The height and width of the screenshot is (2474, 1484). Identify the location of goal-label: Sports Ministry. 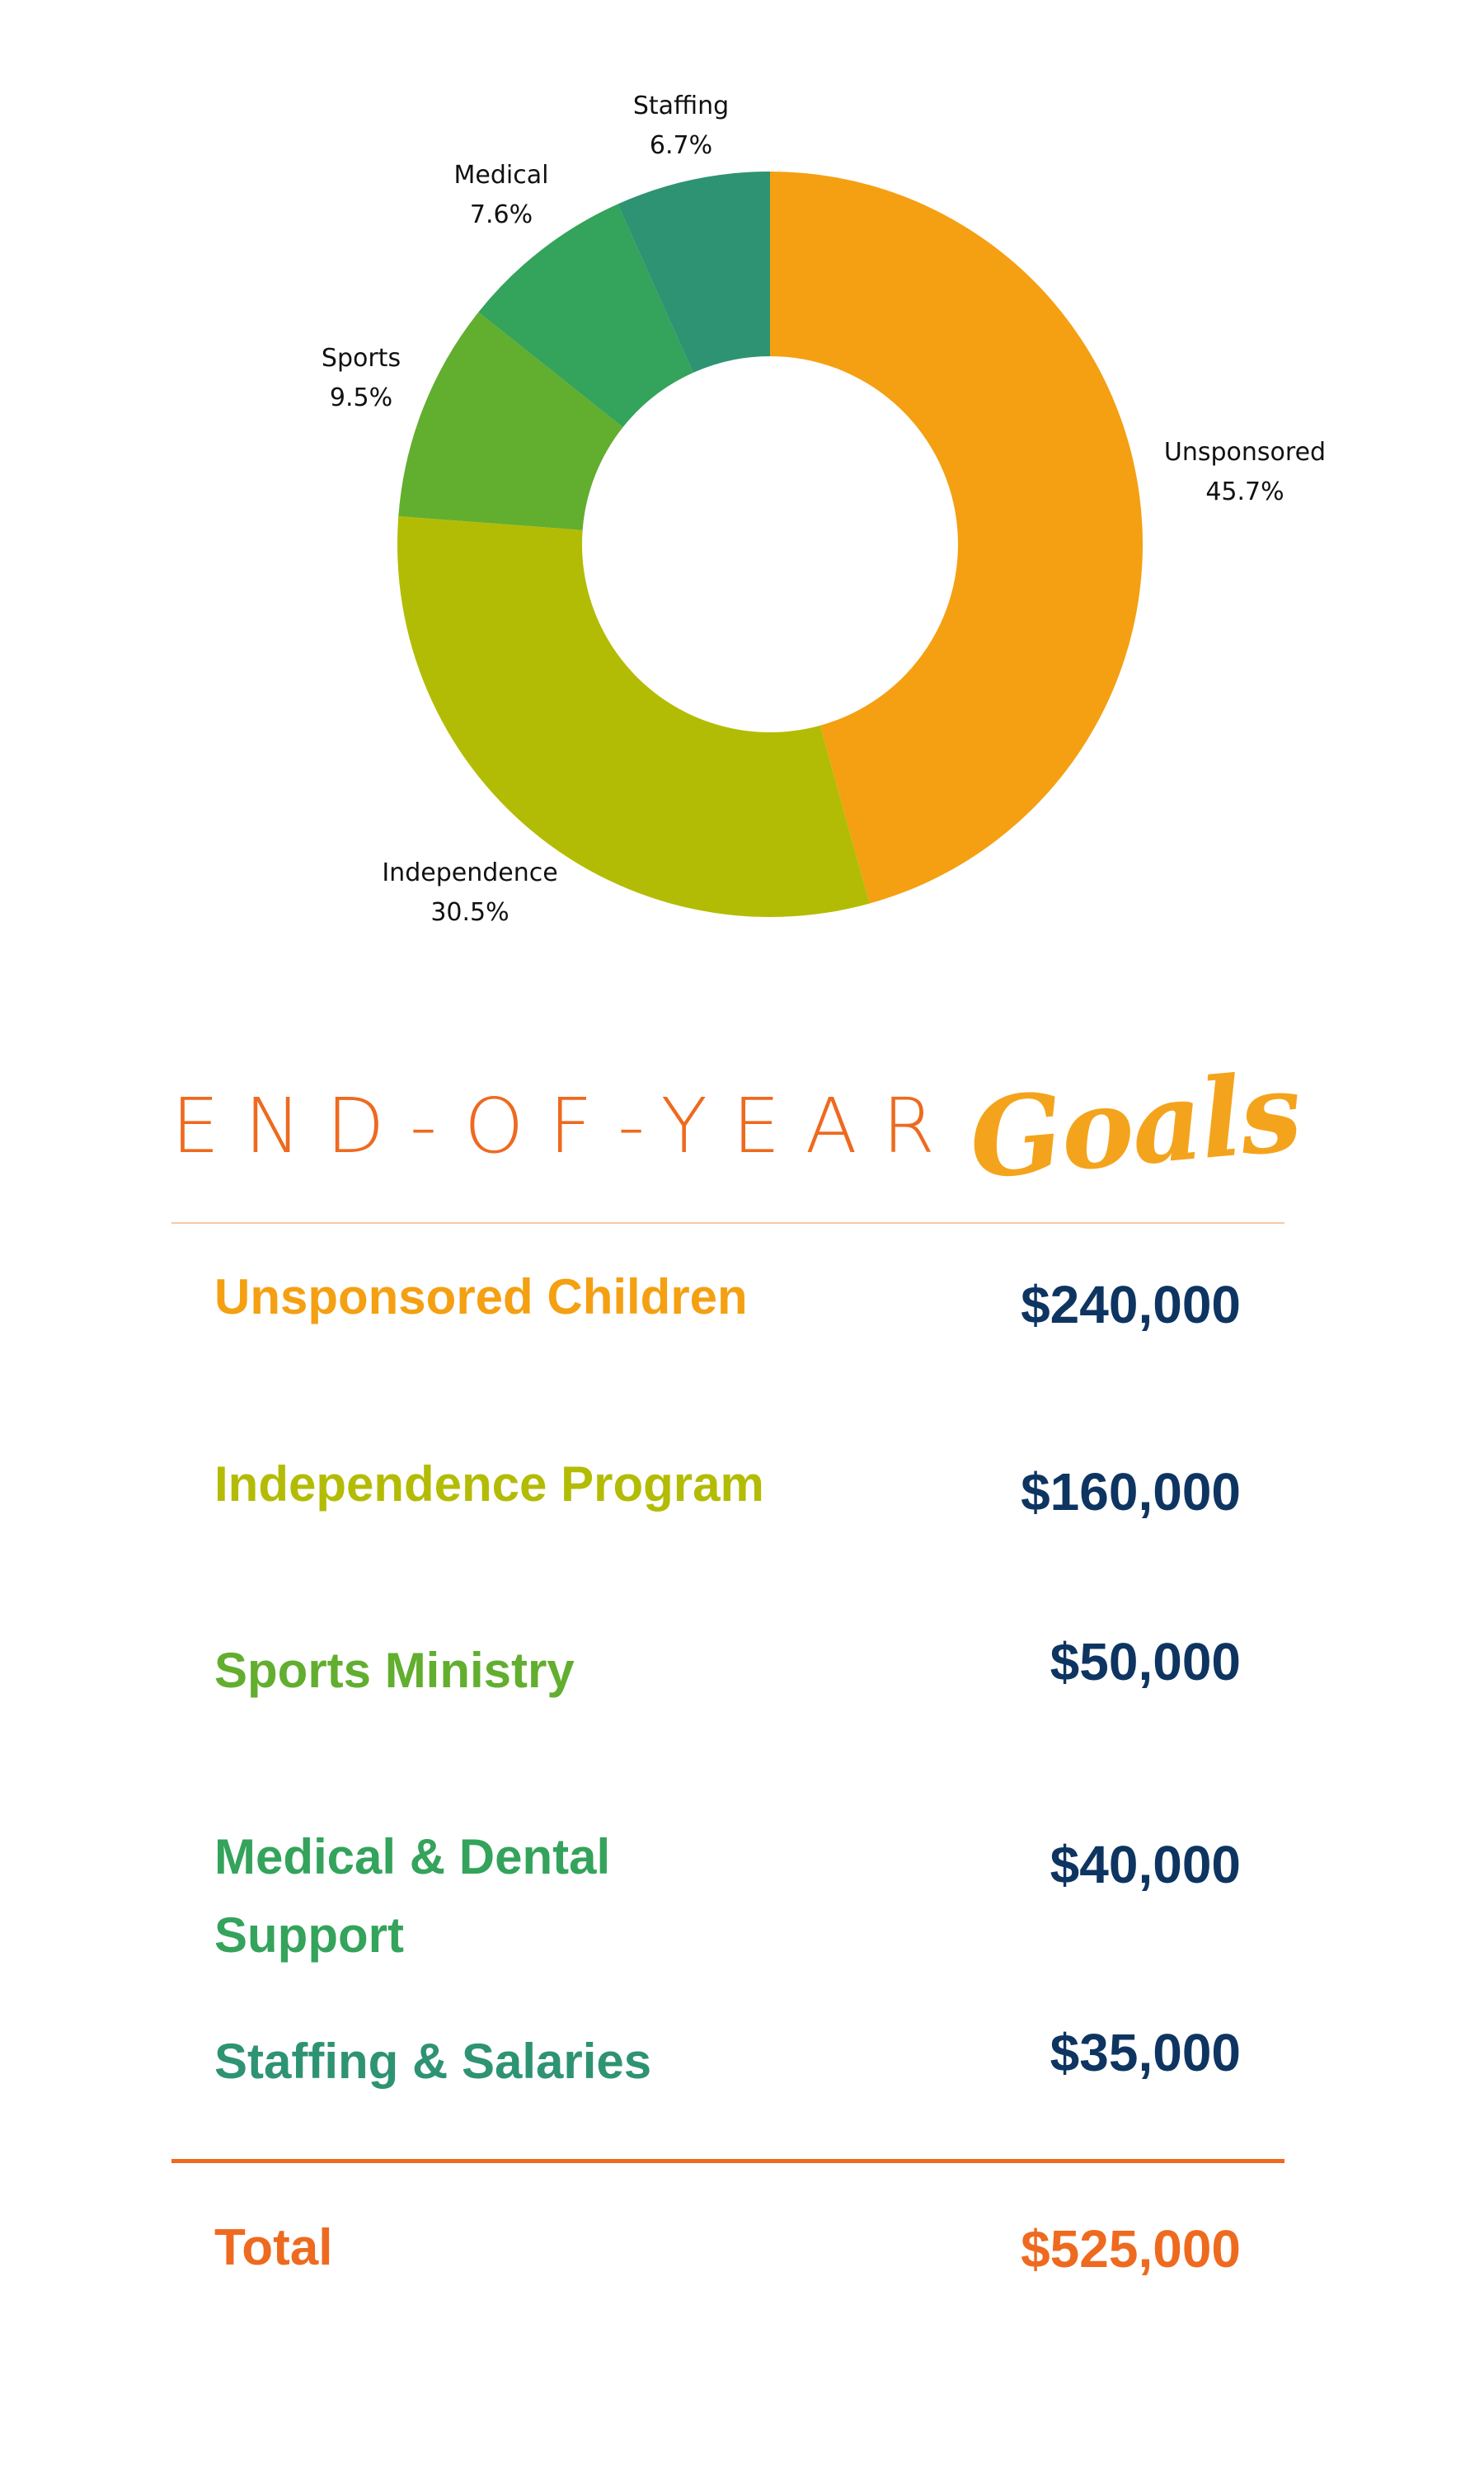
(394, 1670).